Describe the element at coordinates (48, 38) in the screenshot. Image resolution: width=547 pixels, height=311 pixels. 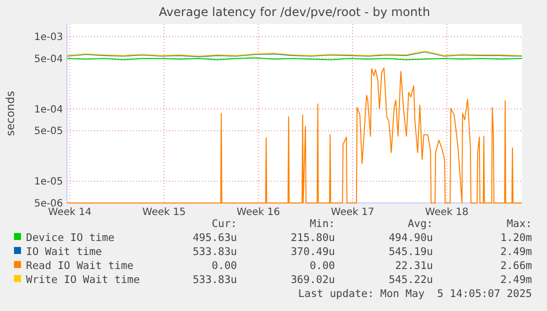
I see `y-tick-label: 1e-03` at that location.